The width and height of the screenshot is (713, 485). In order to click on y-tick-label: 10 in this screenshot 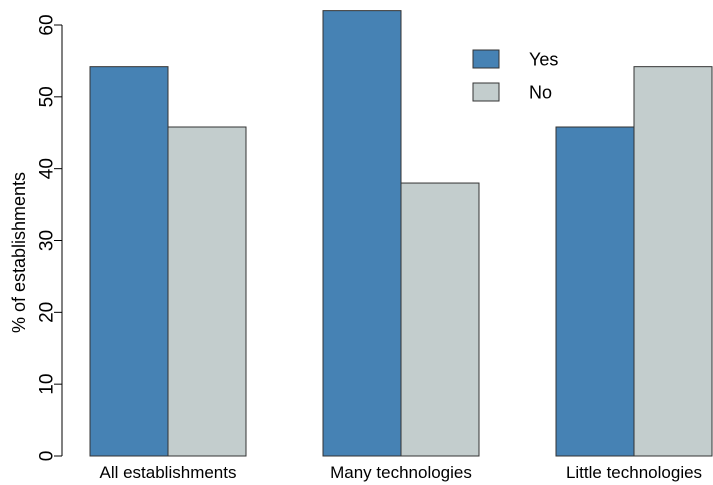, I will do `click(47, 384)`.